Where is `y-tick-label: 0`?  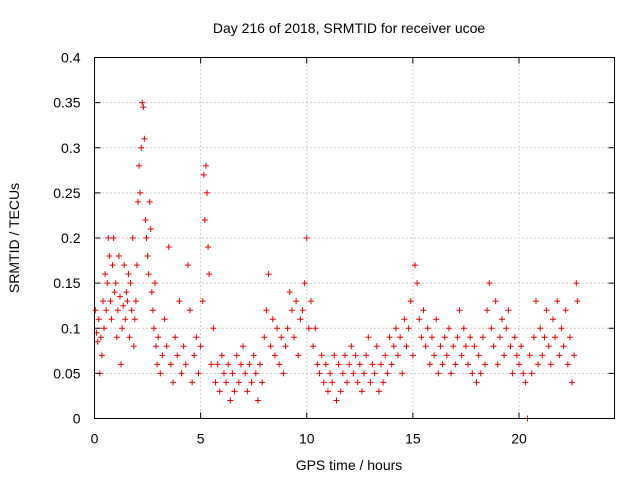
y-tick-label: 0 is located at coordinates (77, 419).